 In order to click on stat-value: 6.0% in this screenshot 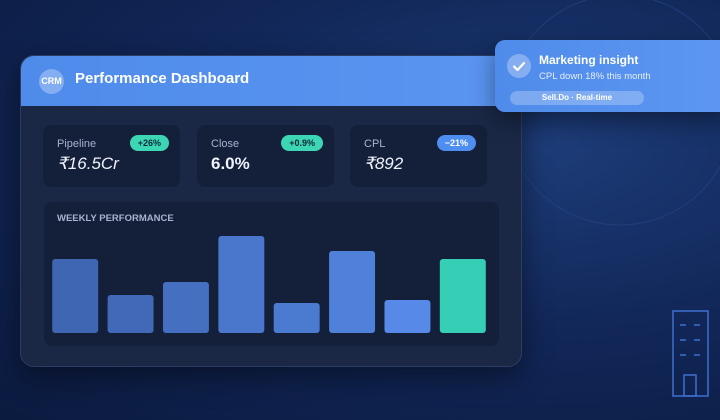, I will do `click(230, 163)`.